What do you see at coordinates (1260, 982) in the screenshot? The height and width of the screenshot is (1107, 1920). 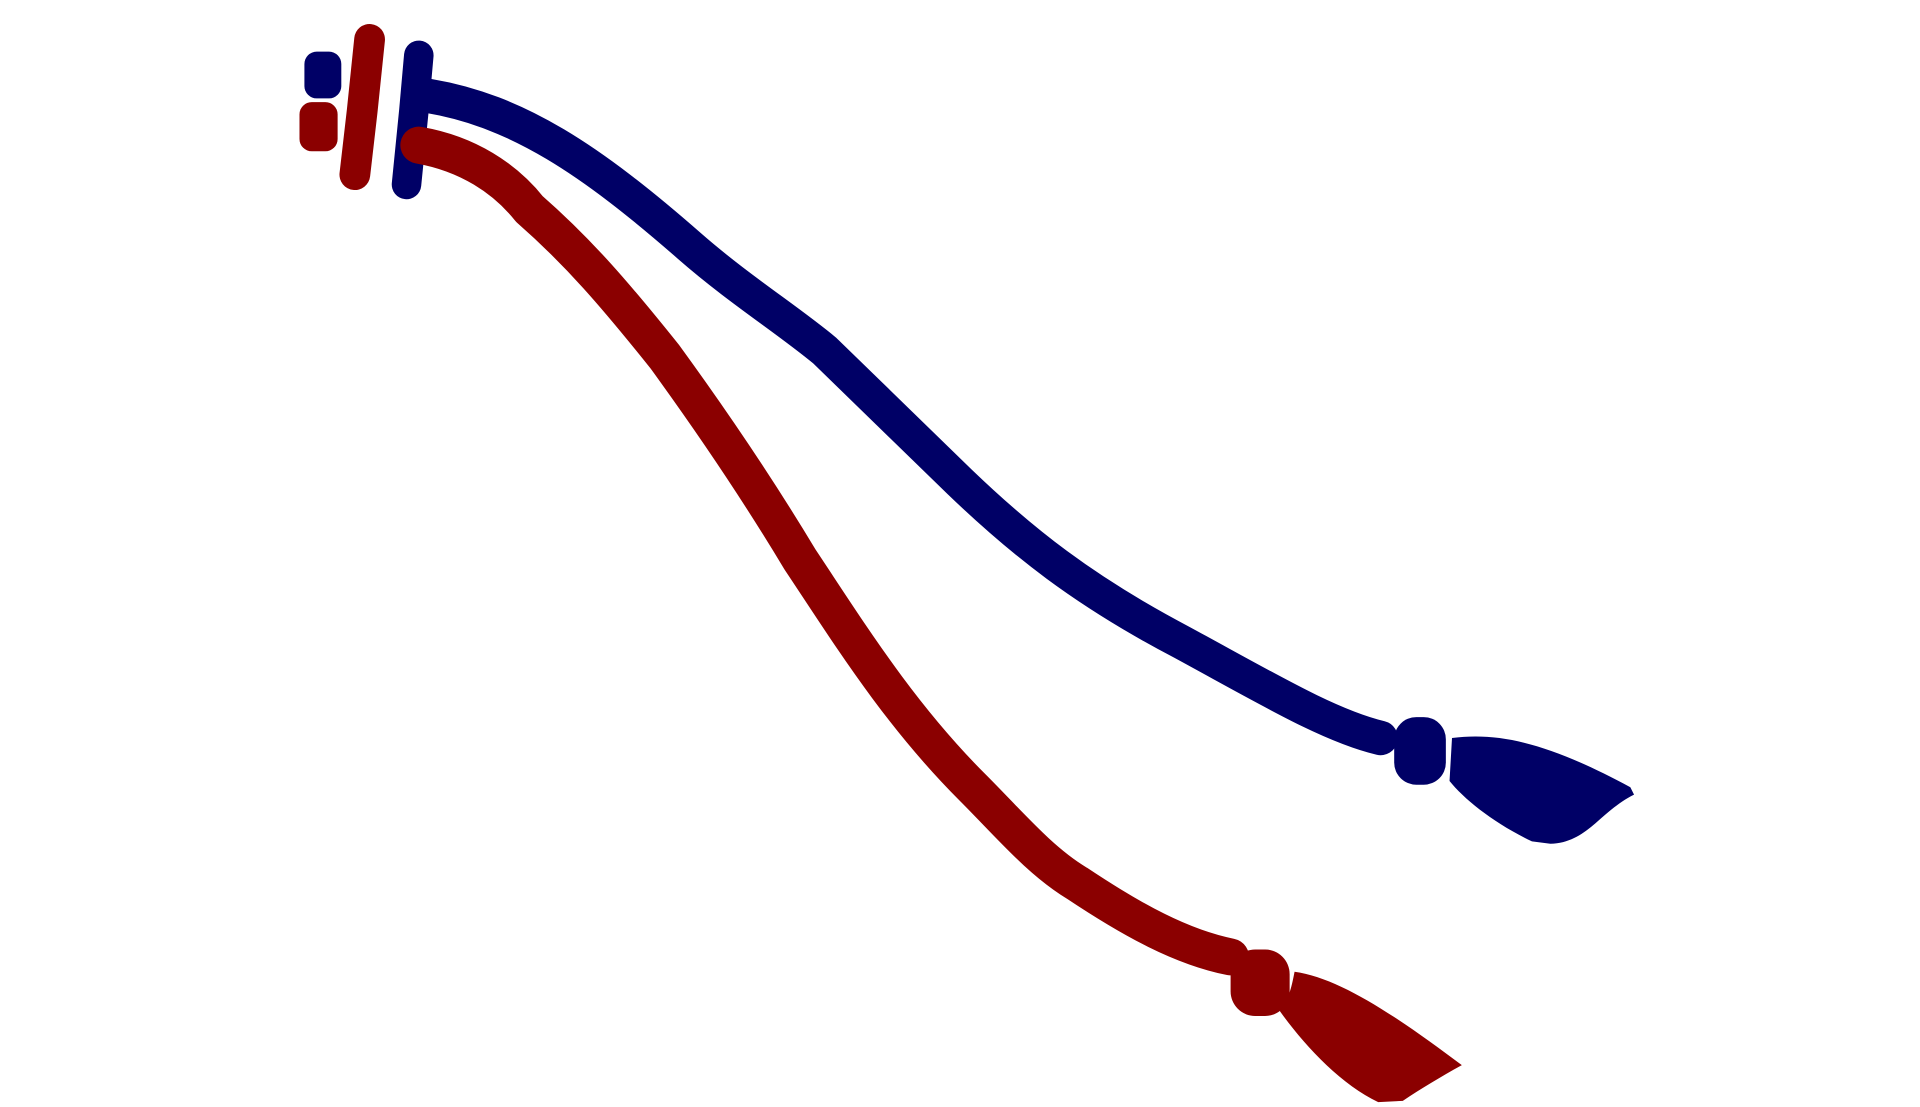 I see `red-blob` at bounding box center [1260, 982].